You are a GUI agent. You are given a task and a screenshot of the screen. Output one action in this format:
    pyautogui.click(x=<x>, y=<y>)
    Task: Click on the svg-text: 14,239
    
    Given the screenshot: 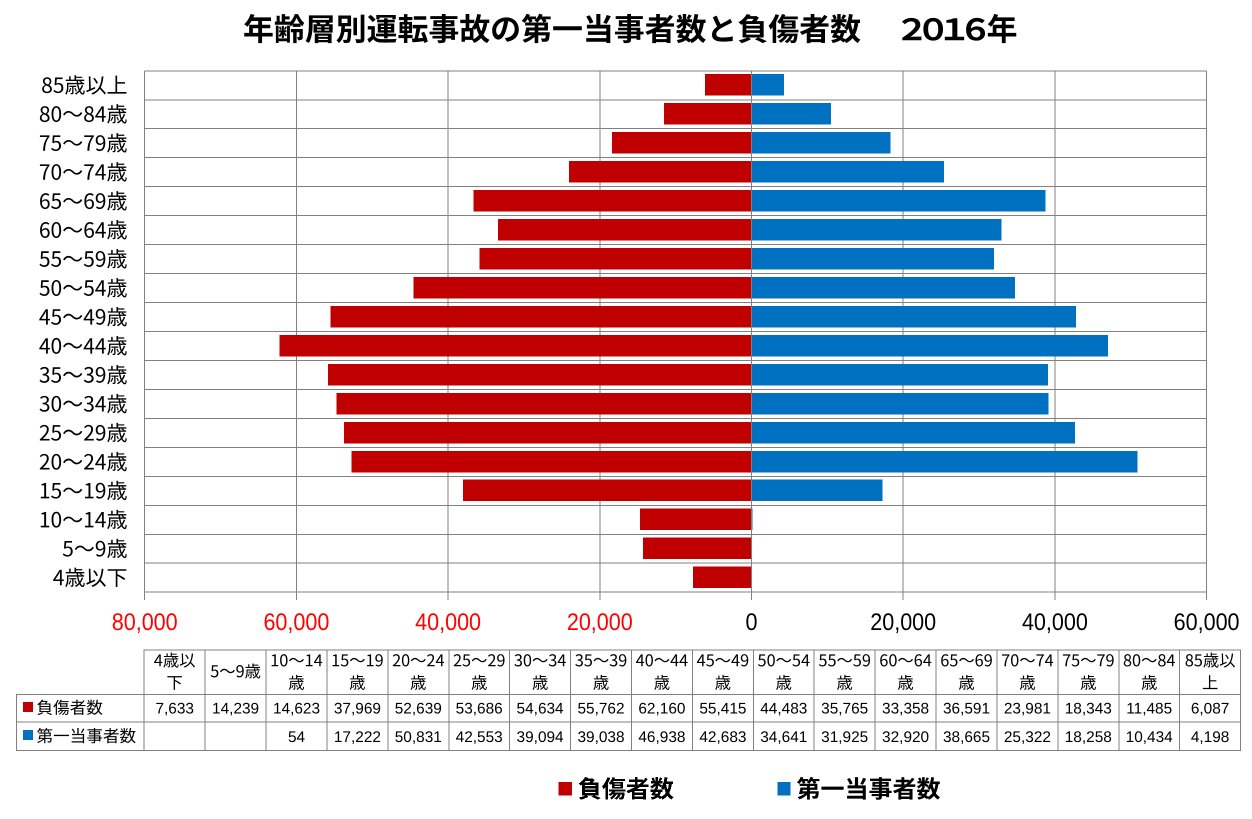 What is the action you would take?
    pyautogui.click(x=235, y=709)
    